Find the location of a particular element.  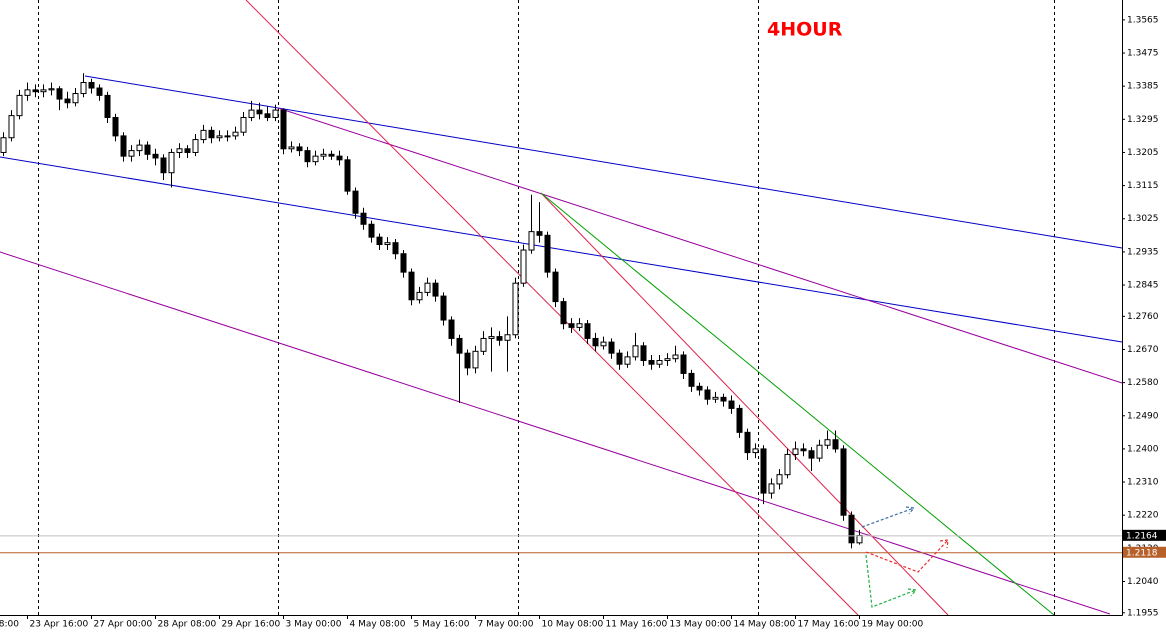

price-axis-area is located at coordinates (1144, 317).